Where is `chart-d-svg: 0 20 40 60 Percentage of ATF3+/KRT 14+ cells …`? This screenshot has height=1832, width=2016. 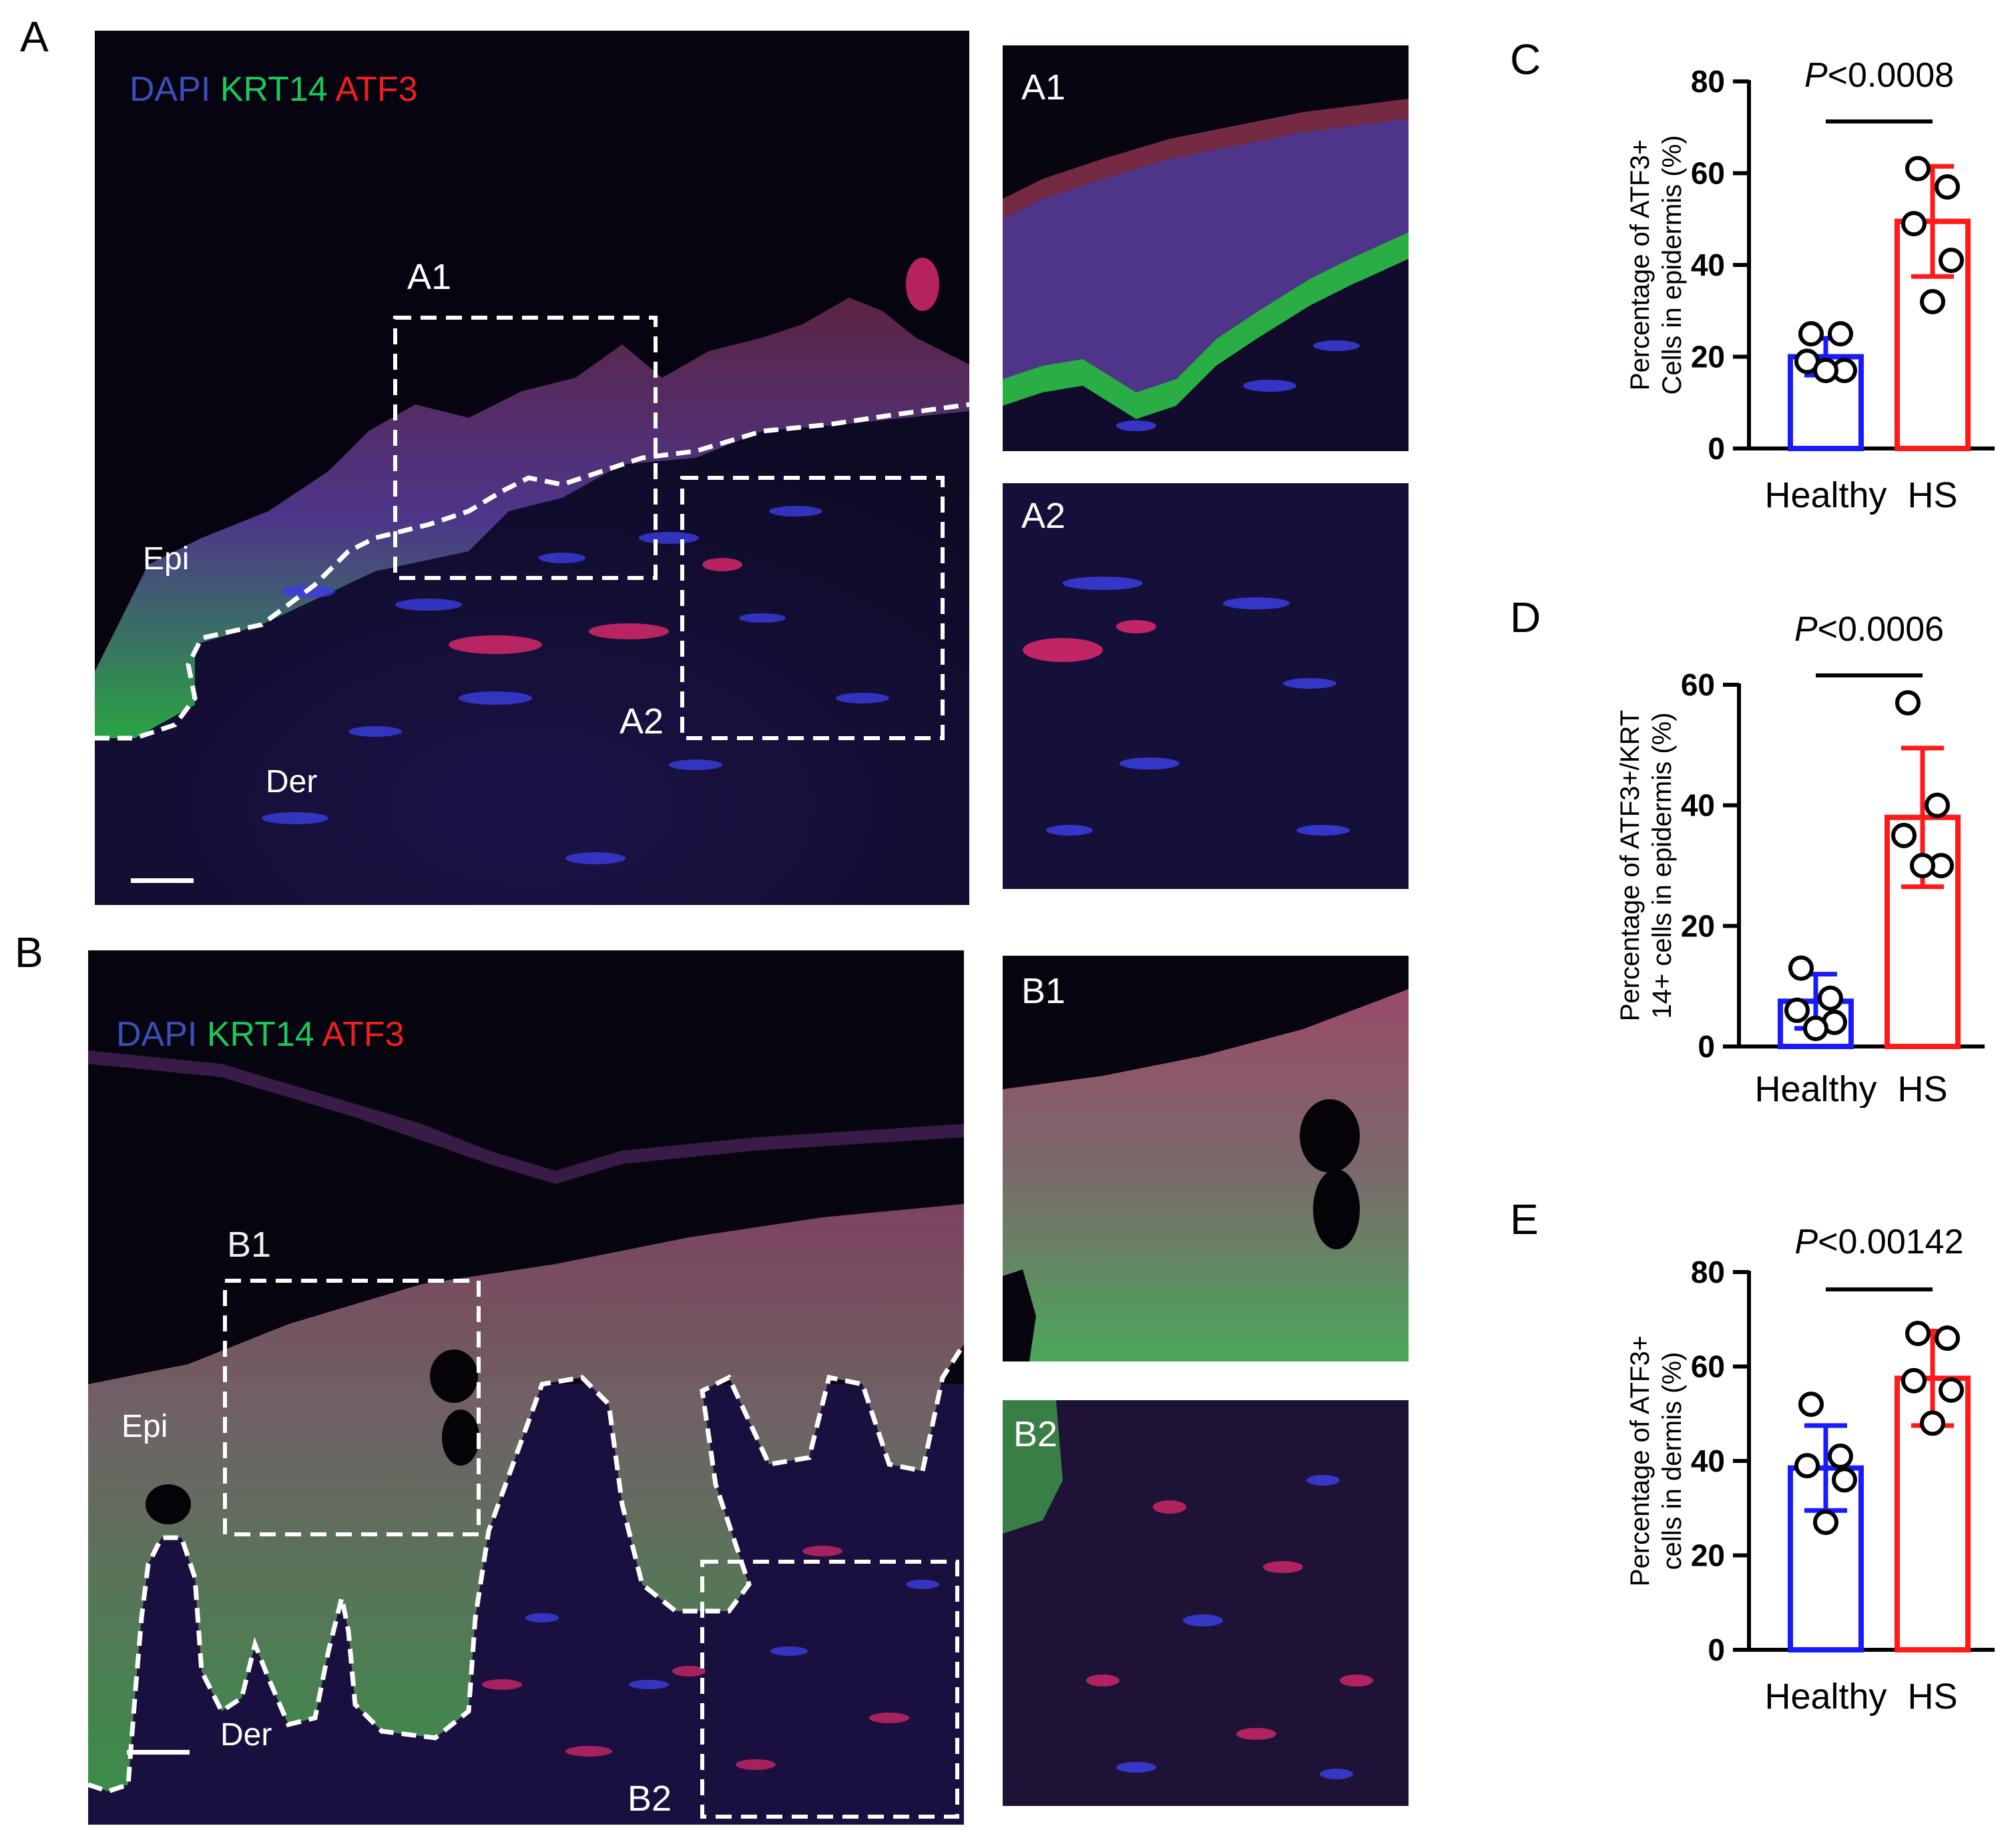 chart-d-svg: 0 20 40 60 Percentage of ATF3+/KRT 14+ cells … is located at coordinates (1800, 859).